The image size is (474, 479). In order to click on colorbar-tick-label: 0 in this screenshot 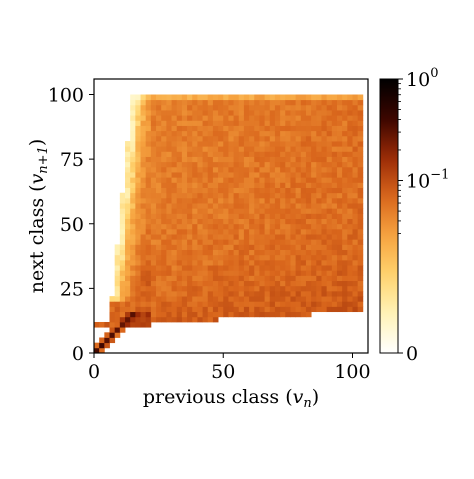, I will do `click(412, 354)`.